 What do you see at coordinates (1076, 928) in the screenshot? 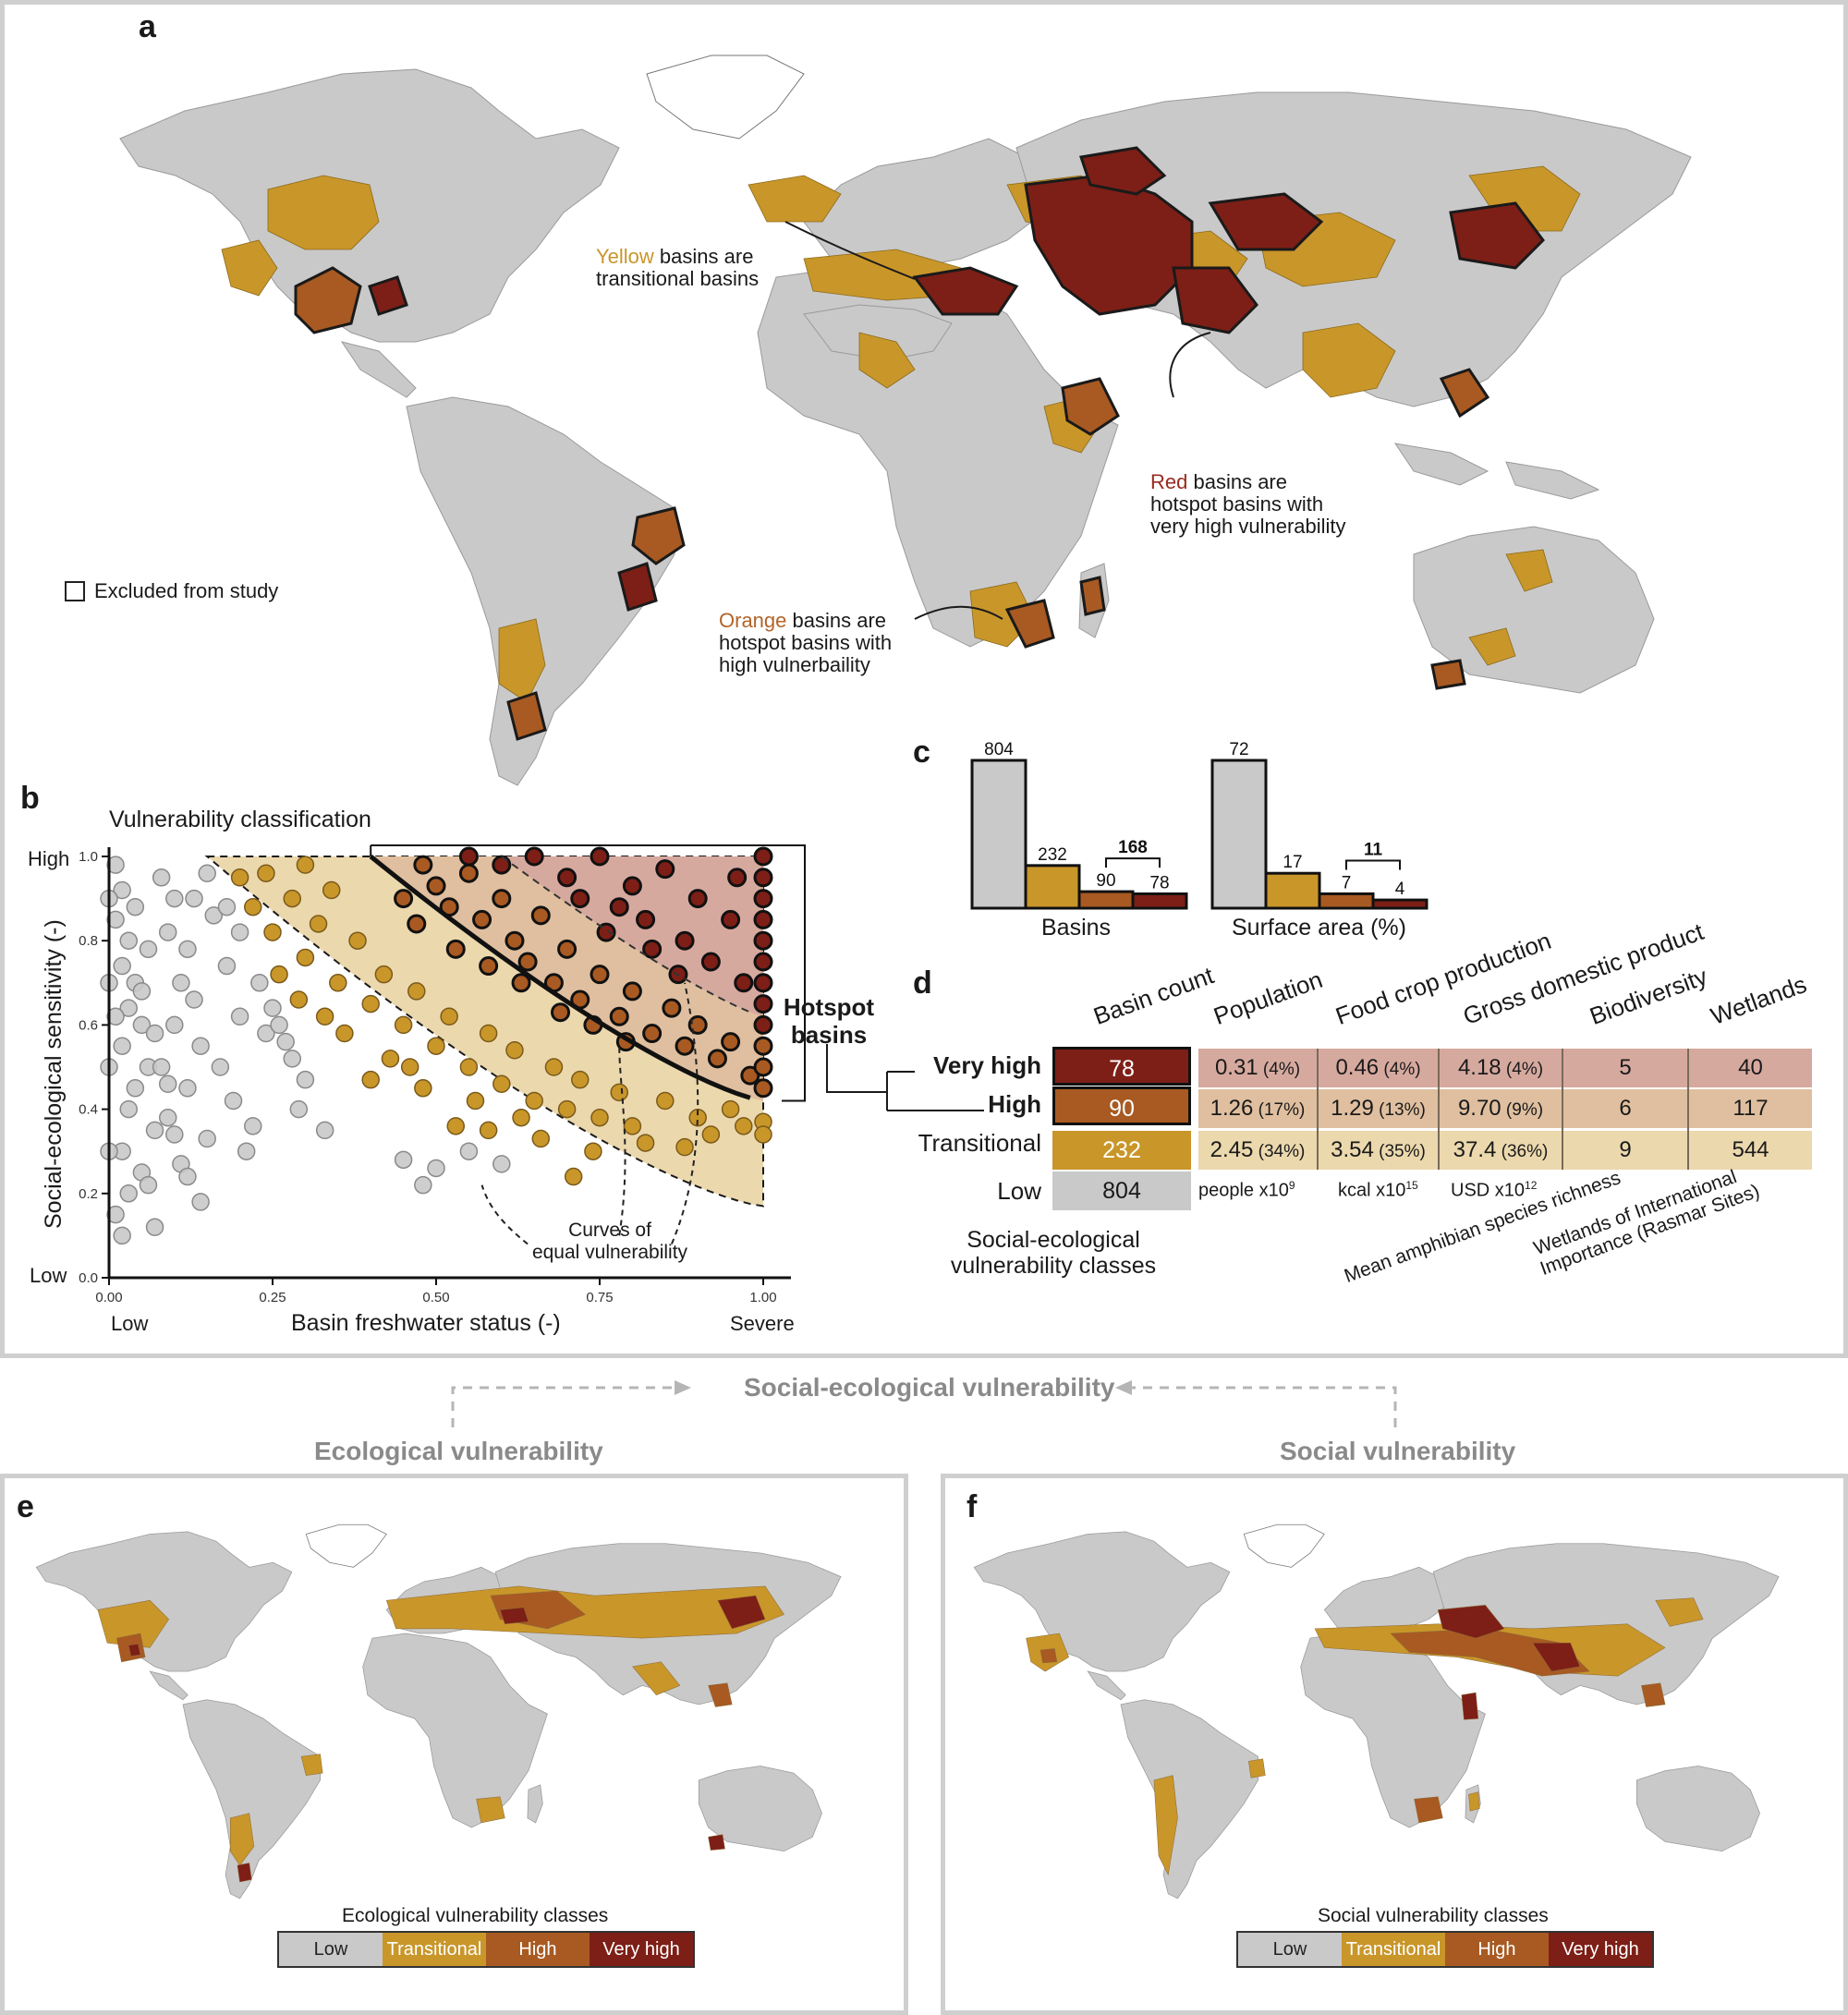
I see `bars-basins-label: Basins` at bounding box center [1076, 928].